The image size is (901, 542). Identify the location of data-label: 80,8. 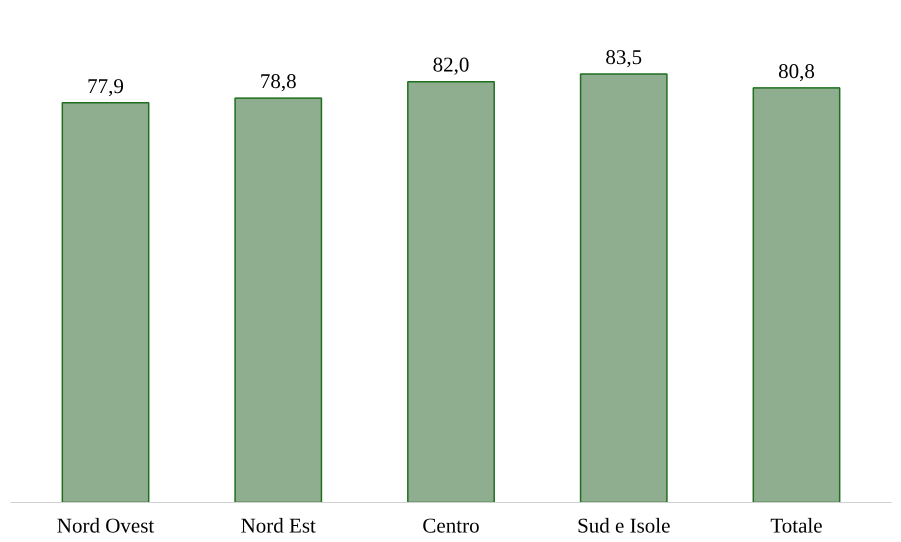
(796, 70).